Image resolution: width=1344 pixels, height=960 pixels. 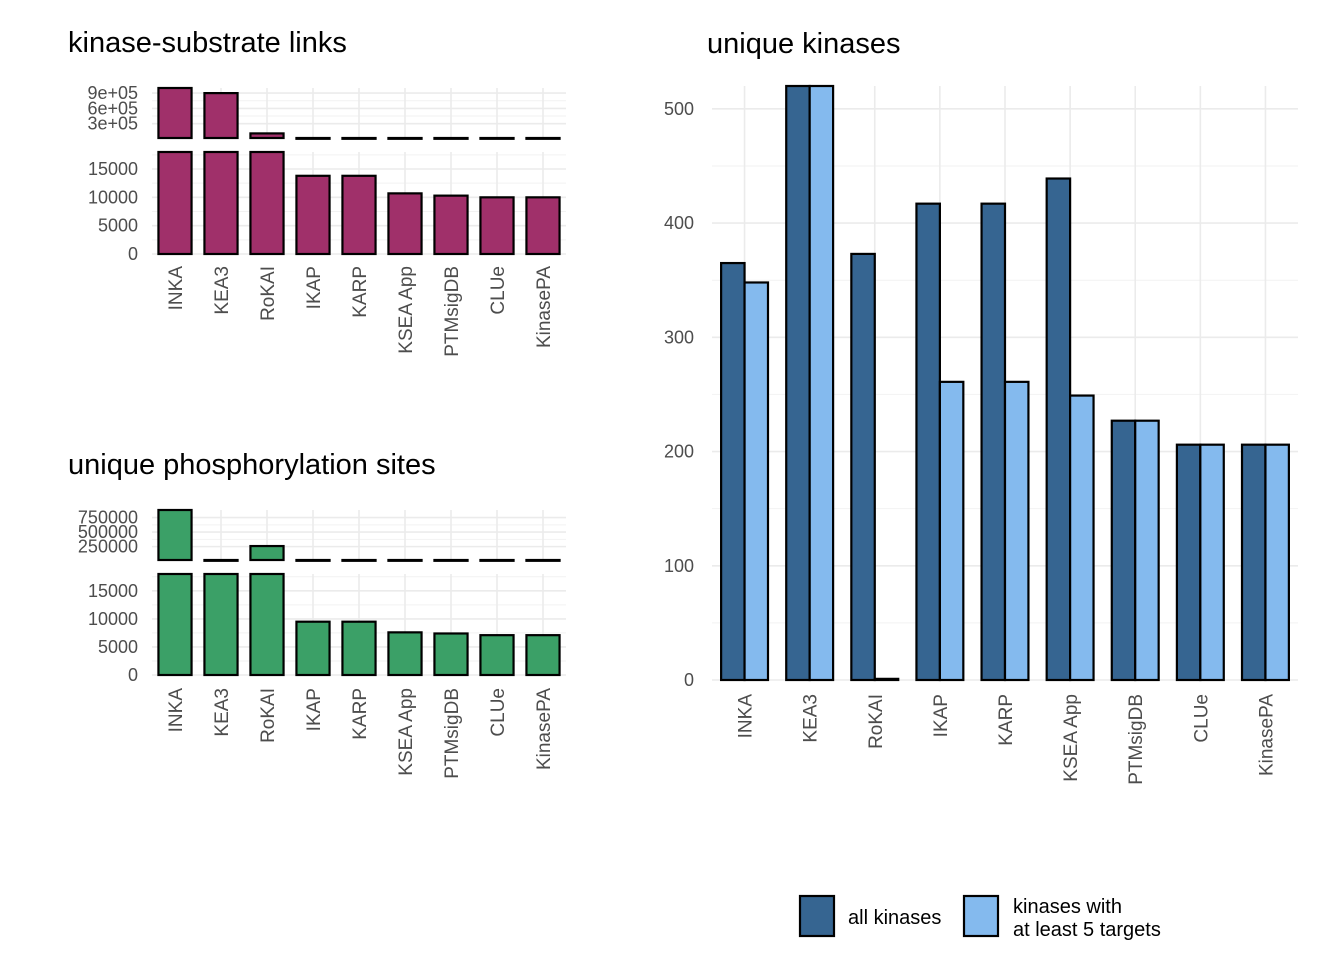 What do you see at coordinates (222, 290) in the screenshot?
I see `links-category-label-kea3: KEA3` at bounding box center [222, 290].